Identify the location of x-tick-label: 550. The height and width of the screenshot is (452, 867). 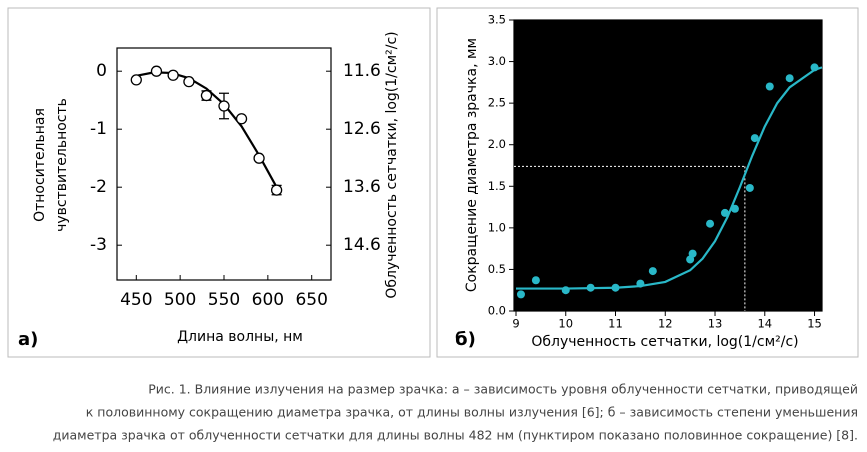
(224, 300).